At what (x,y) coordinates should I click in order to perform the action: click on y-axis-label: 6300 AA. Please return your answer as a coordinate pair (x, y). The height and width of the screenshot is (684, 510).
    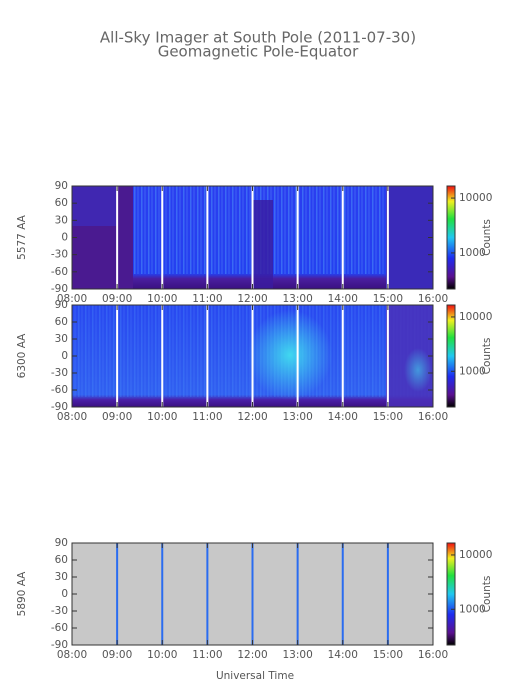
    Looking at the image, I should click on (22, 356).